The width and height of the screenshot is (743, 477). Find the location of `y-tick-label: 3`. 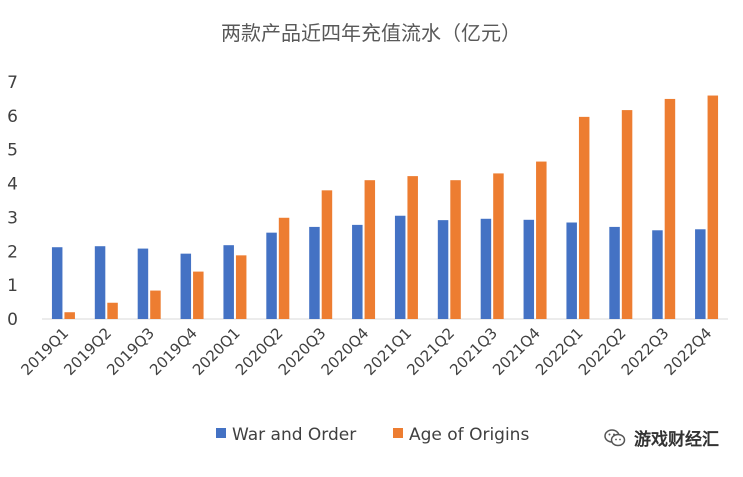

y-tick-label: 3 is located at coordinates (12, 218).